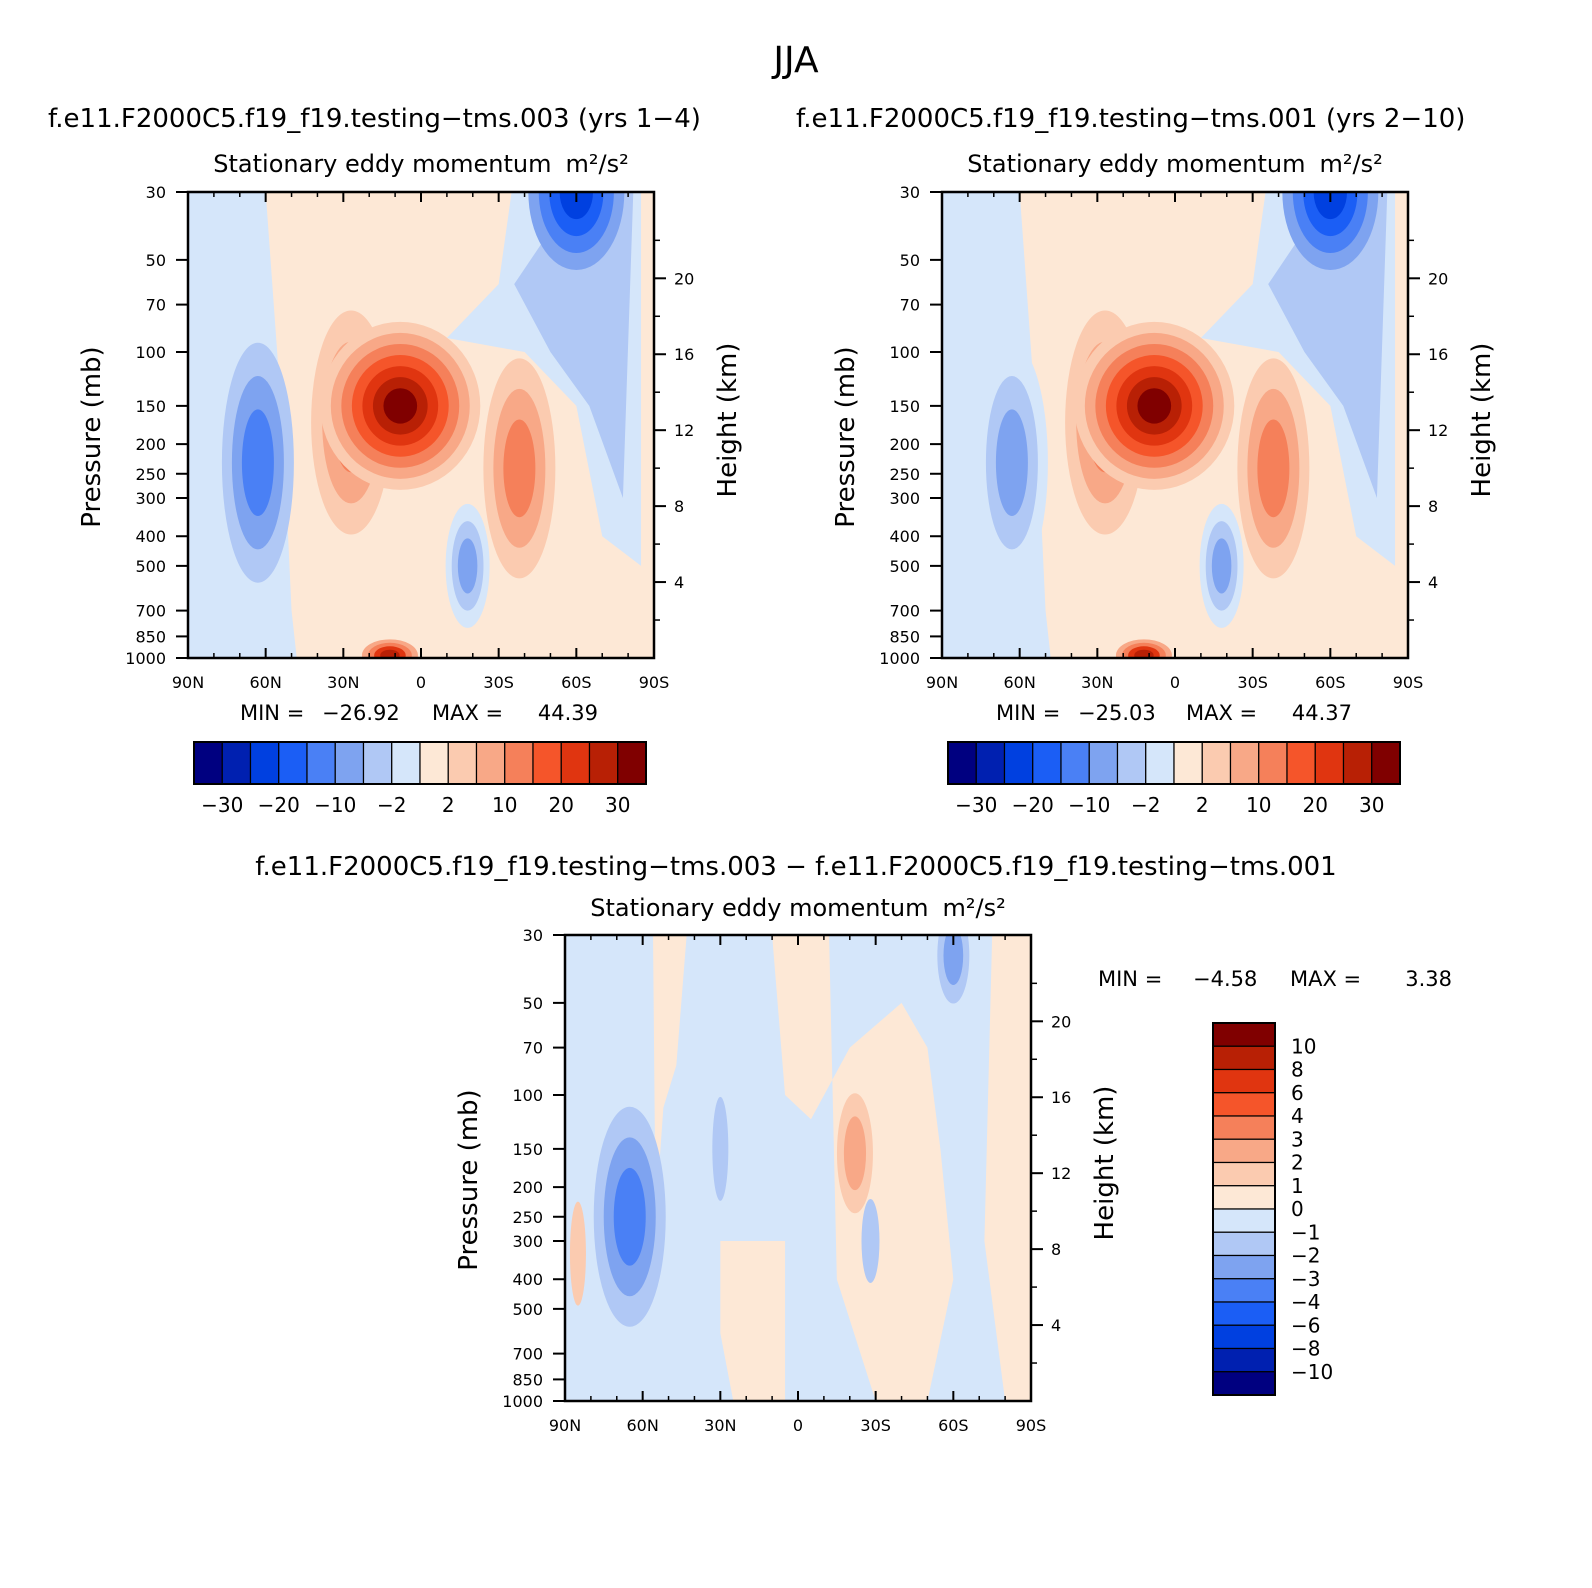 The width and height of the screenshot is (1592, 1588). What do you see at coordinates (1221, 713) in the screenshot?
I see `panel-2-max-label: MAX =` at bounding box center [1221, 713].